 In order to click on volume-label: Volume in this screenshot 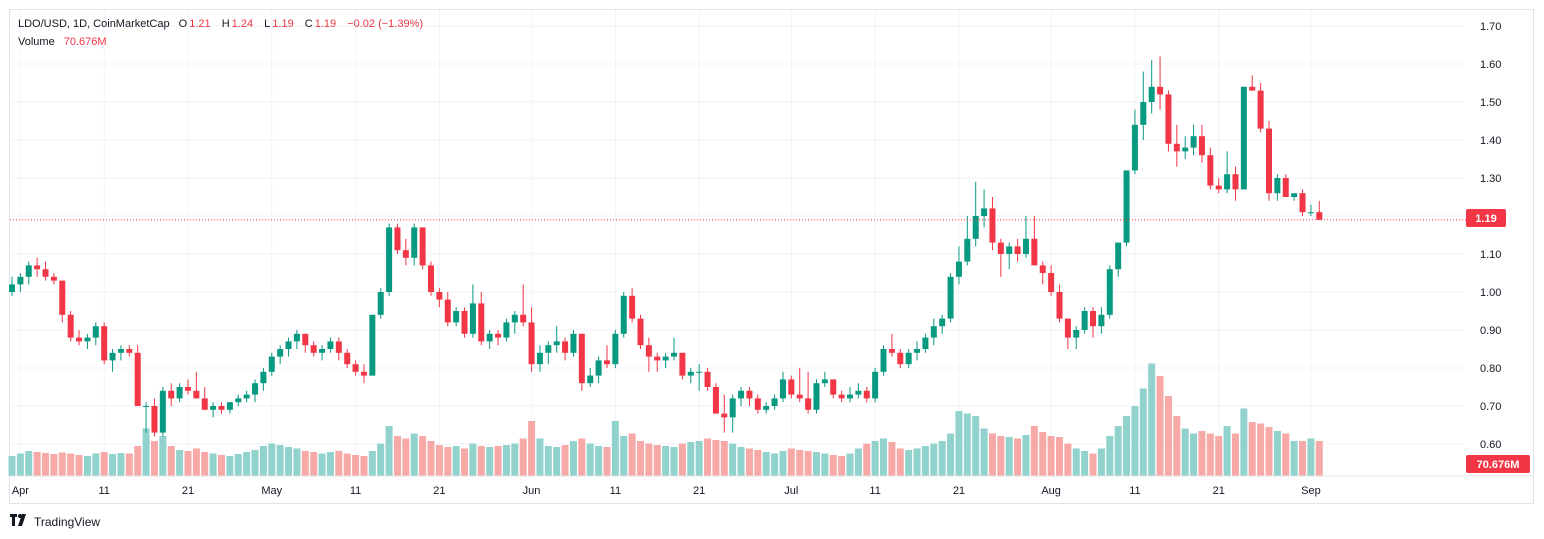, I will do `click(36, 42)`.